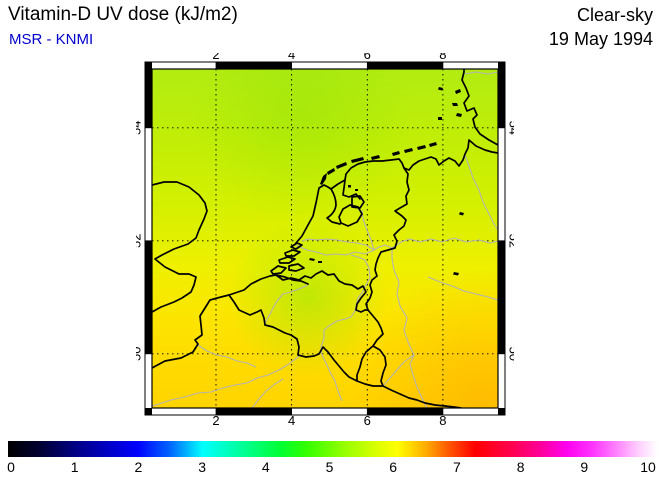 This screenshot has width=665, height=480. I want to click on lat-tick-right: 50, so click(511, 354).